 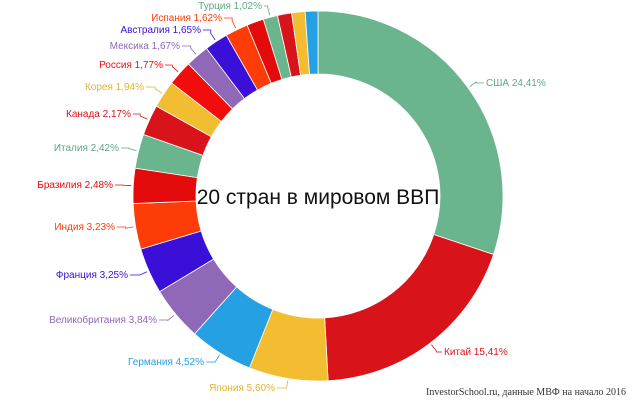 What do you see at coordinates (75, 185) in the screenshot?
I see `slice-label: Бразилия 2,48%` at bounding box center [75, 185].